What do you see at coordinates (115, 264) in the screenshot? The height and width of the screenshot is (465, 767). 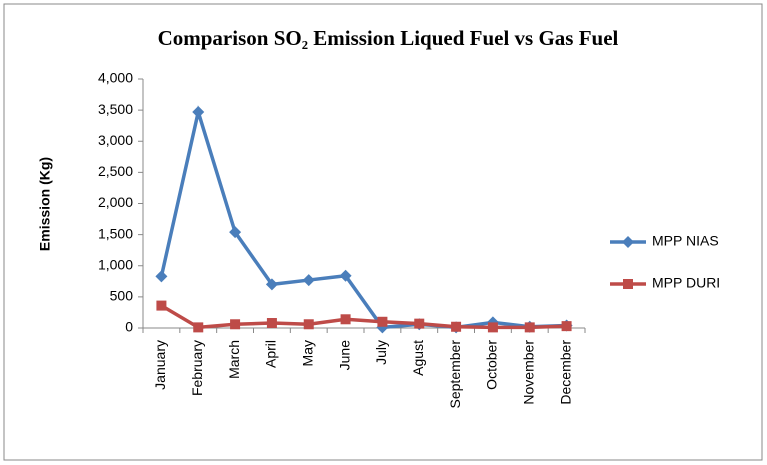 I see `y-tick-label: 1,000` at bounding box center [115, 264].